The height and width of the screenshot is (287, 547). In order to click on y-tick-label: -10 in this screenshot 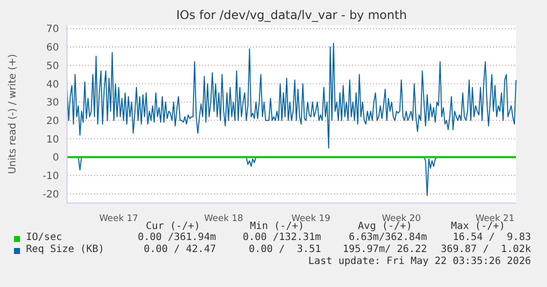, I will do `click(50, 176)`.